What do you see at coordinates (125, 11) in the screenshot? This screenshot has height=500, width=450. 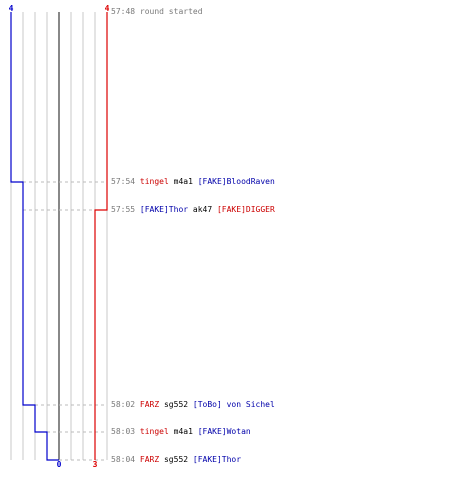 I see `event-time: 57:48` at bounding box center [125, 11].